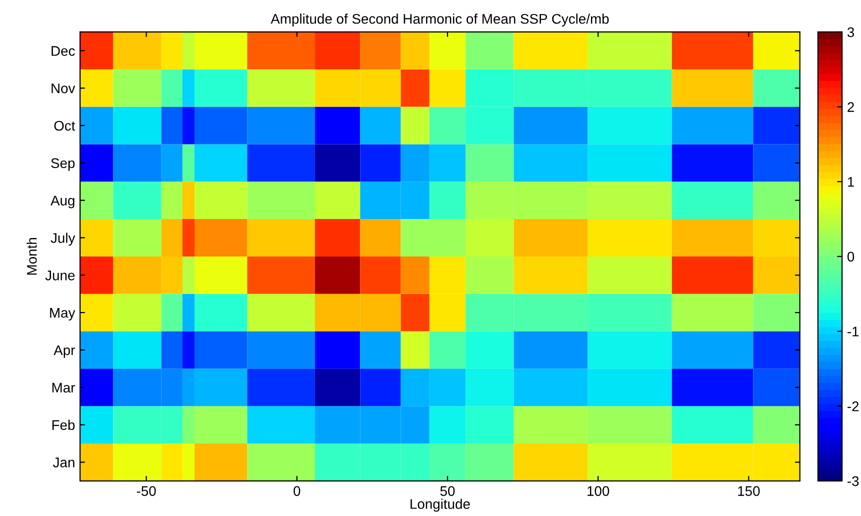 The height and width of the screenshot is (516, 861). Describe the element at coordinates (63, 425) in the screenshot. I see `y-tick-label: Feb` at that location.